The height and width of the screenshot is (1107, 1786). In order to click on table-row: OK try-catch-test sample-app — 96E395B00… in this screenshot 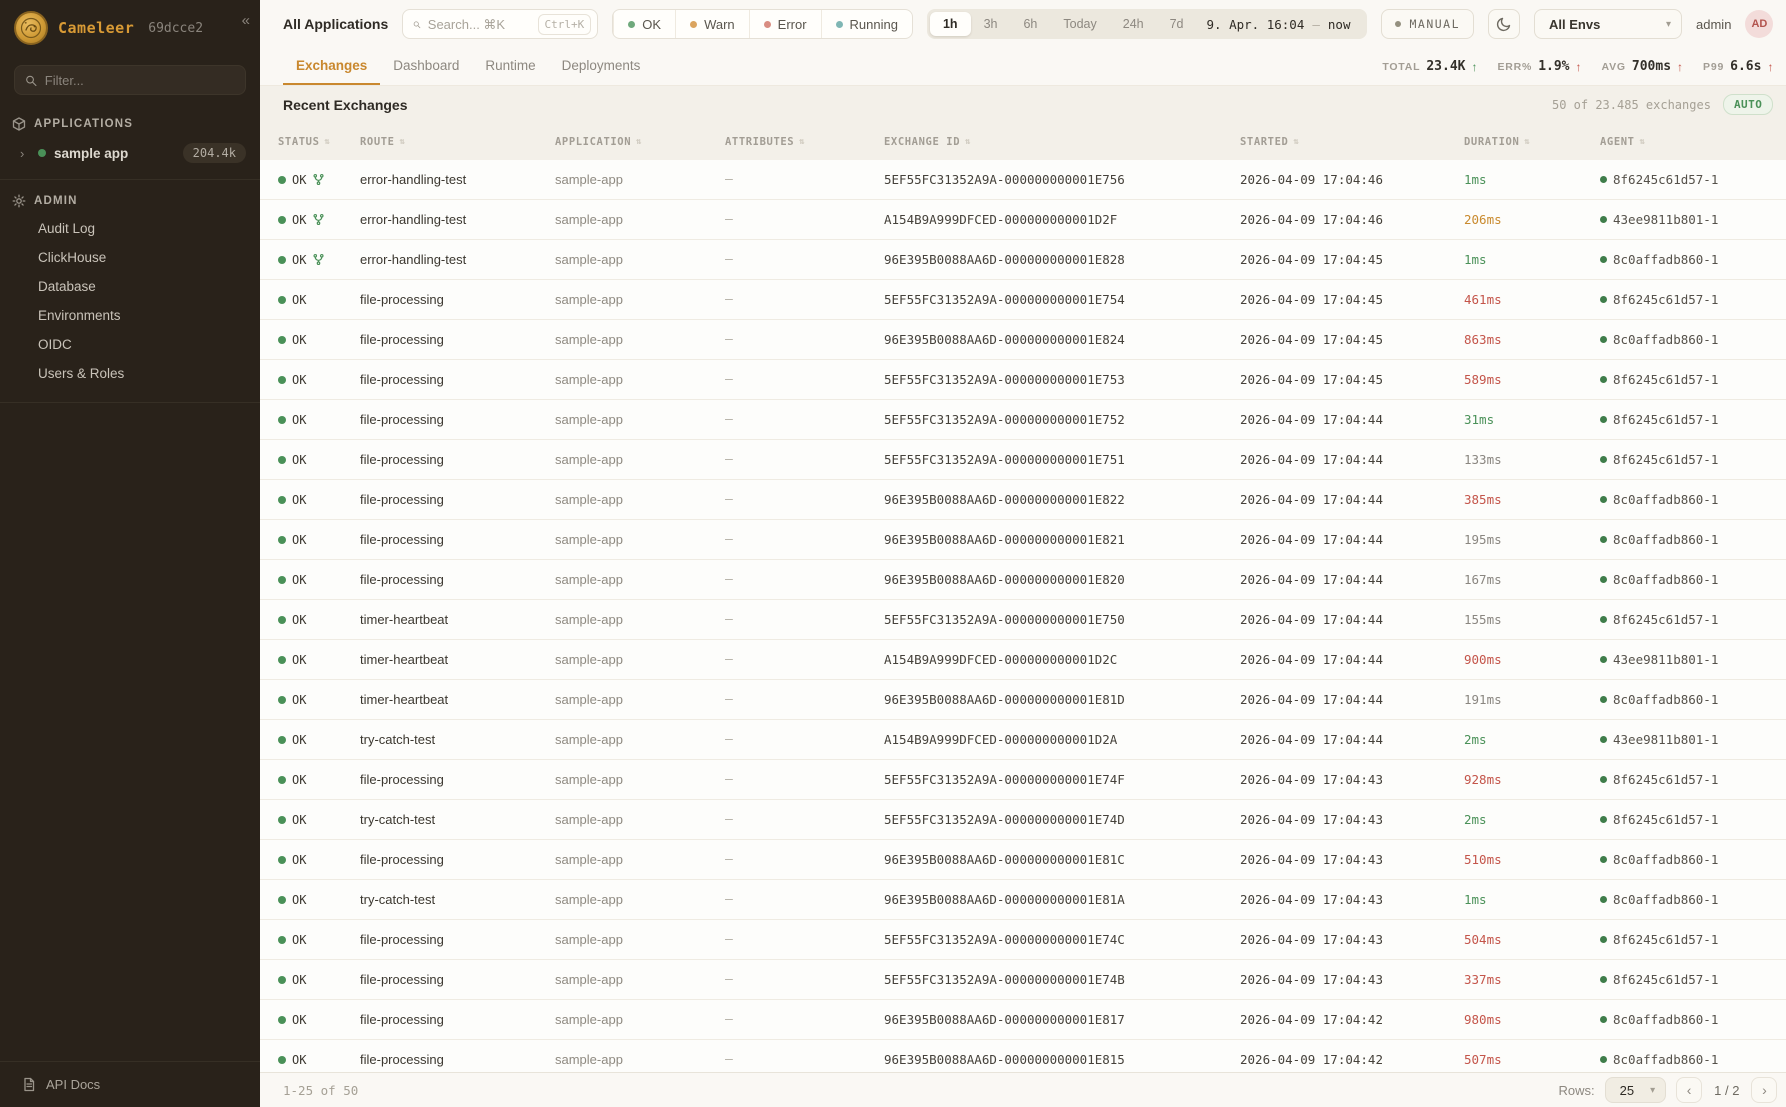, I will do `click(1023, 900)`.